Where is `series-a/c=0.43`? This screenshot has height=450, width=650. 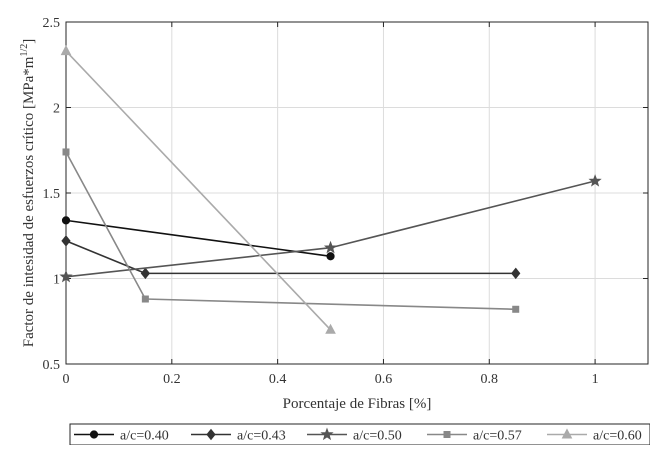 series-a/c=0.43 is located at coordinates (291, 257).